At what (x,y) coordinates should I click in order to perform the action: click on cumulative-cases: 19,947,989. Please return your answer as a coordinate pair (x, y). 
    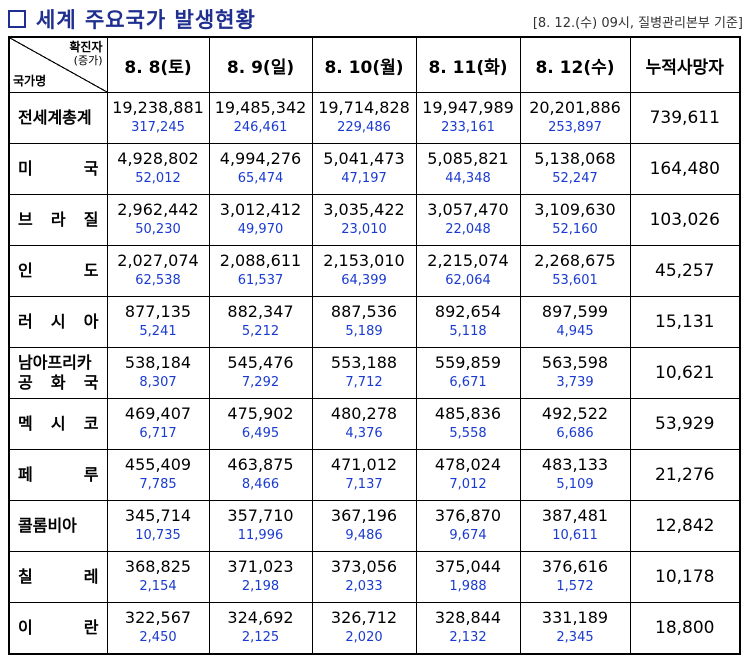
    Looking at the image, I should click on (468, 107).